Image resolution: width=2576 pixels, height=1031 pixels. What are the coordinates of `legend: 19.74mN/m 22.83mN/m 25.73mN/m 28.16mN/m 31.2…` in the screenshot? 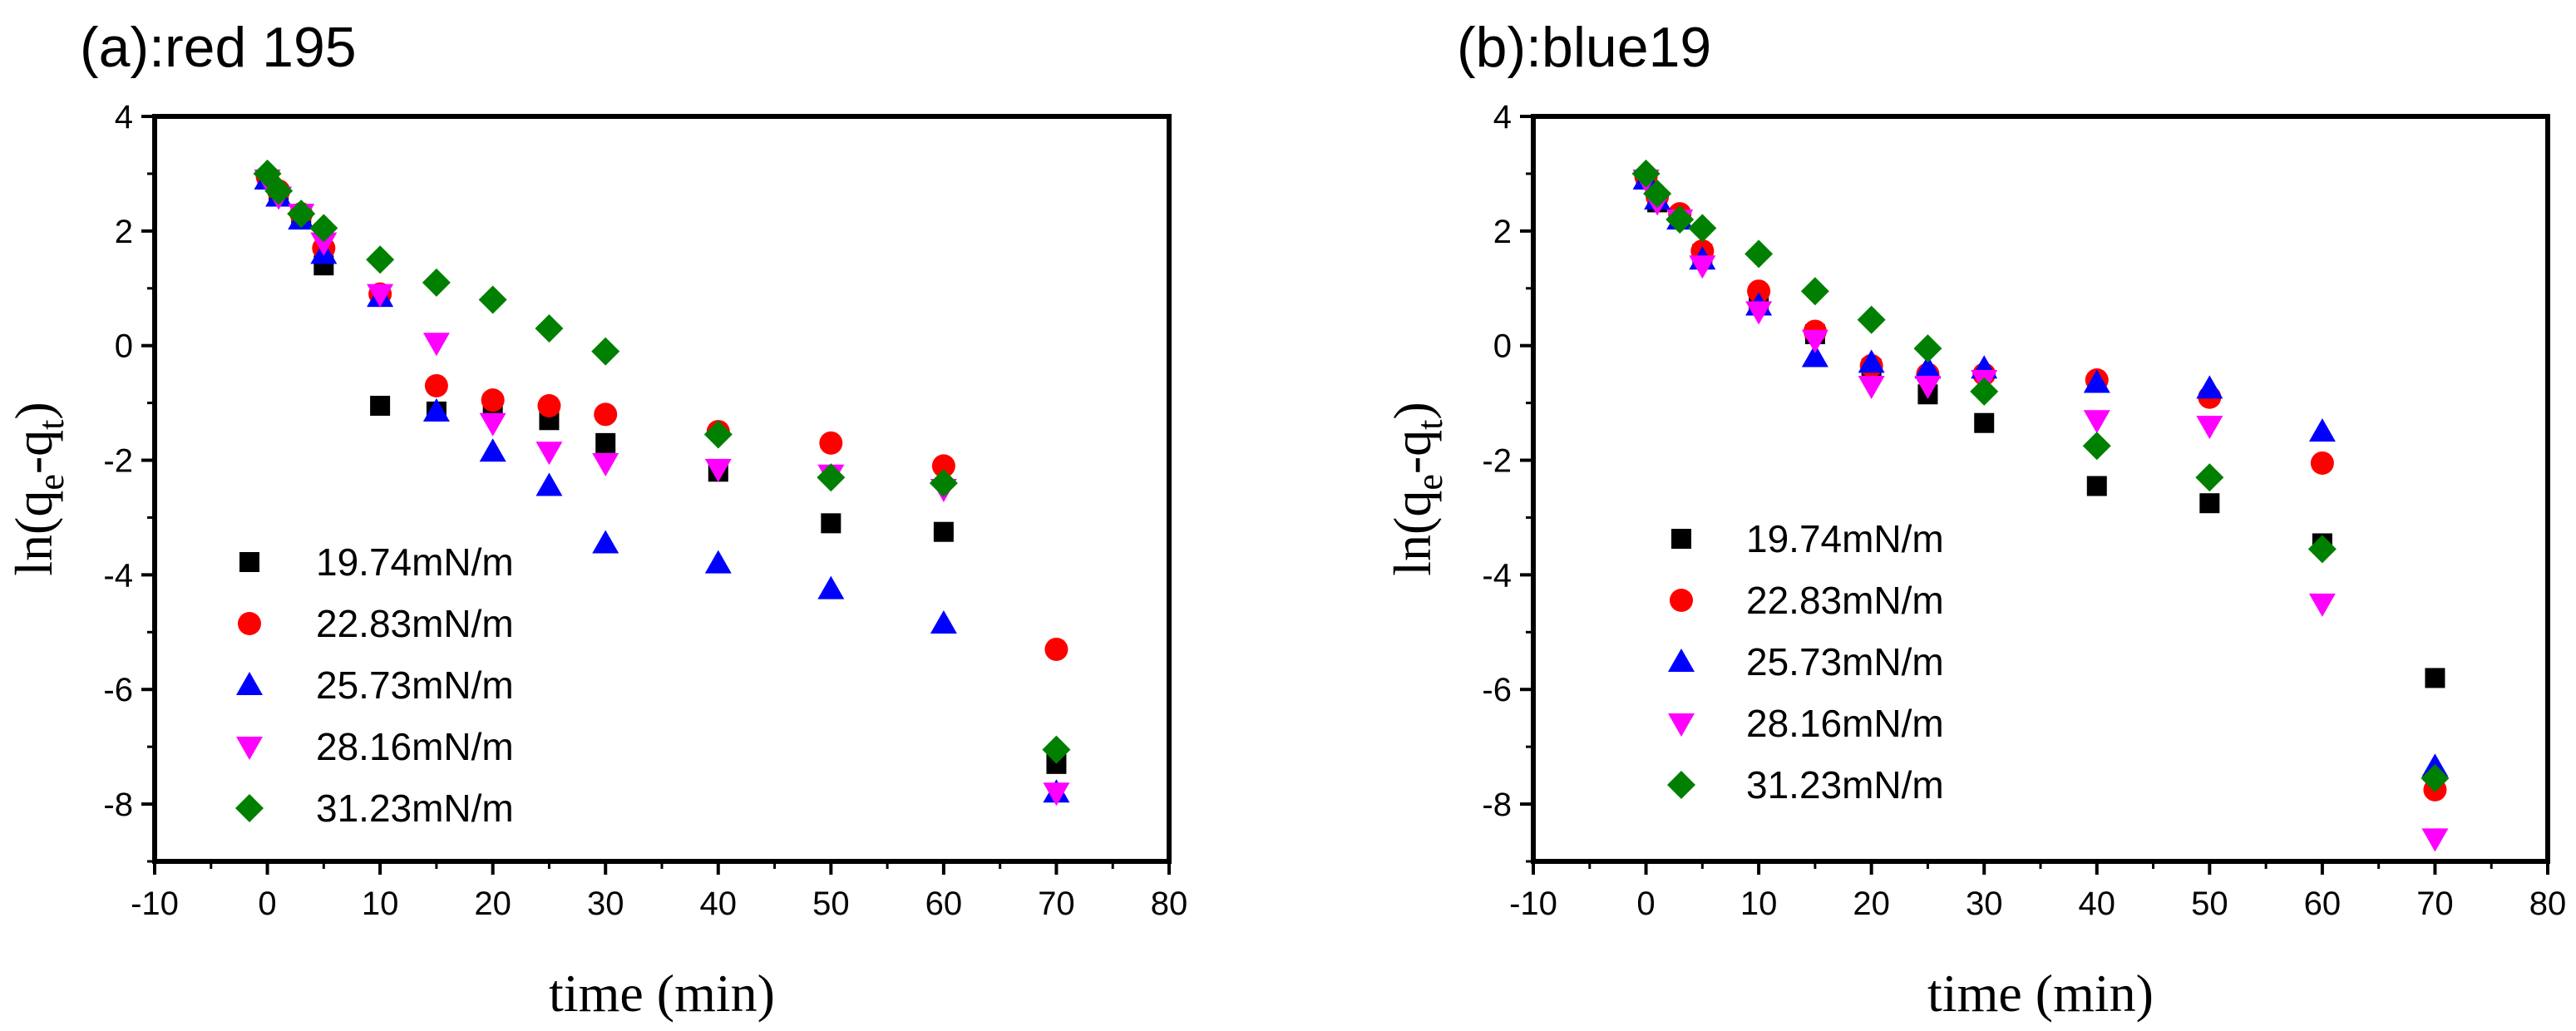 It's located at (1805, 662).